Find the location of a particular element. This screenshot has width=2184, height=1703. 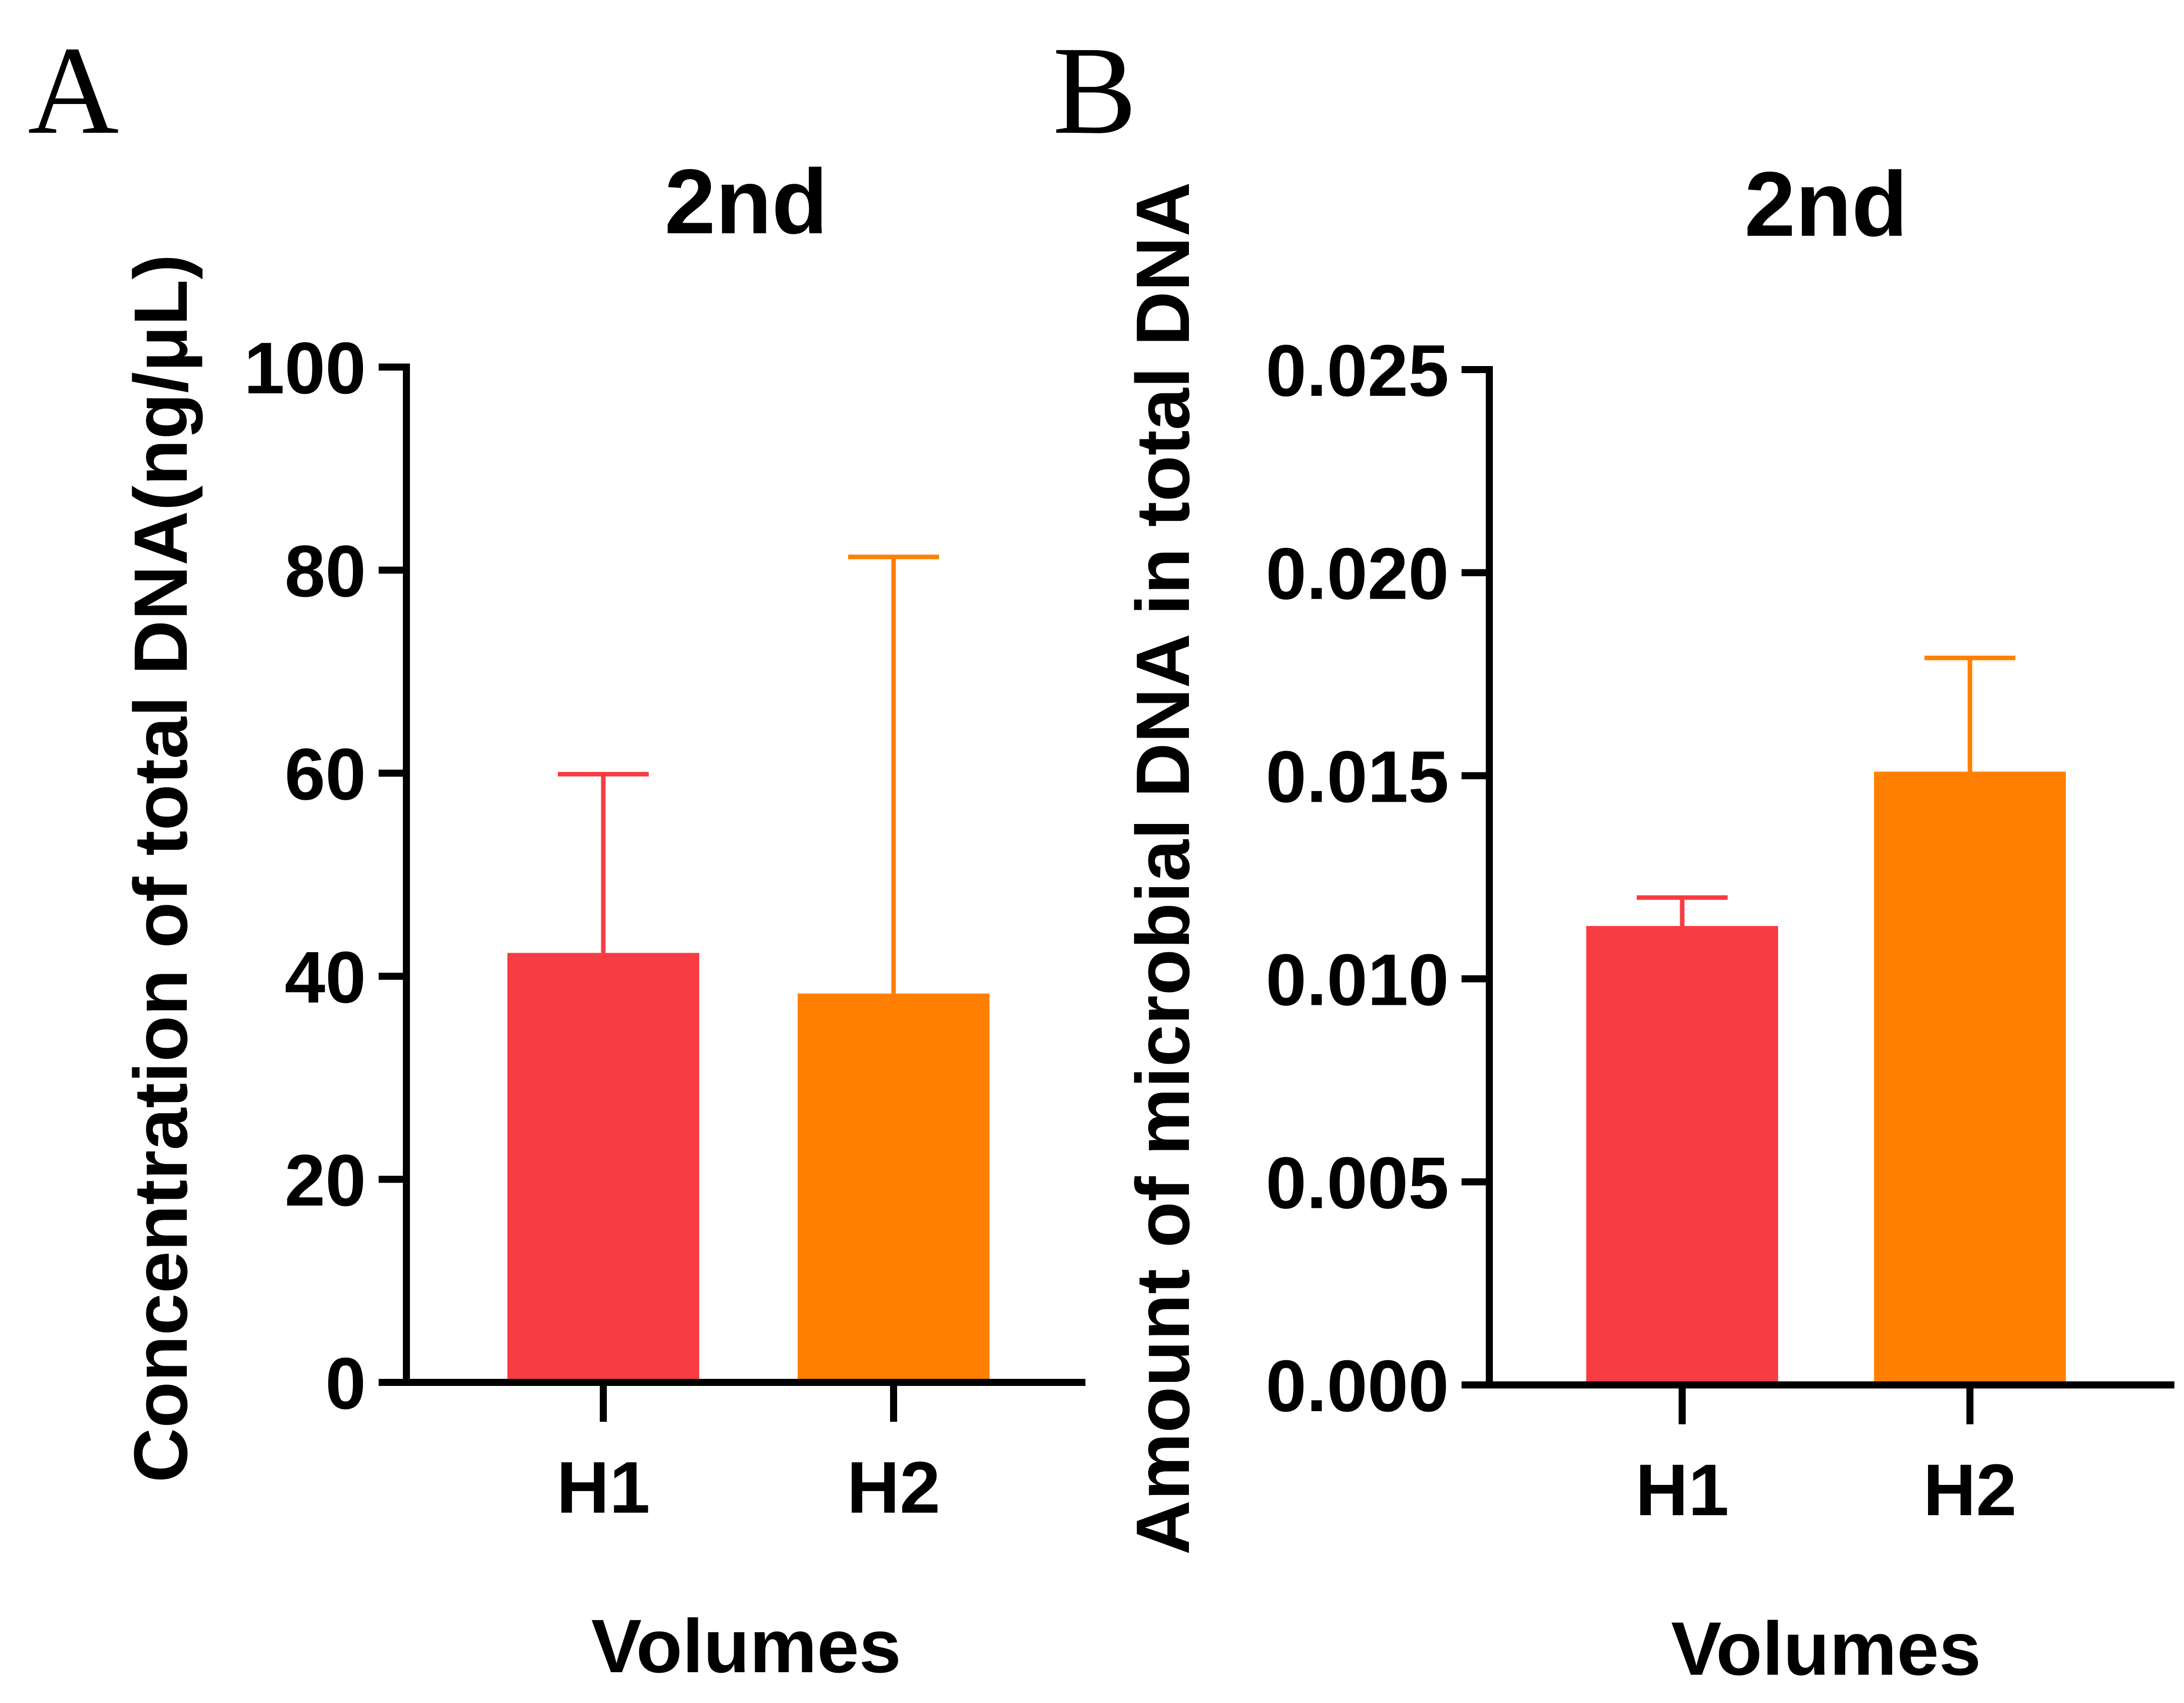

y-tick-label: 60 is located at coordinates (325, 774).